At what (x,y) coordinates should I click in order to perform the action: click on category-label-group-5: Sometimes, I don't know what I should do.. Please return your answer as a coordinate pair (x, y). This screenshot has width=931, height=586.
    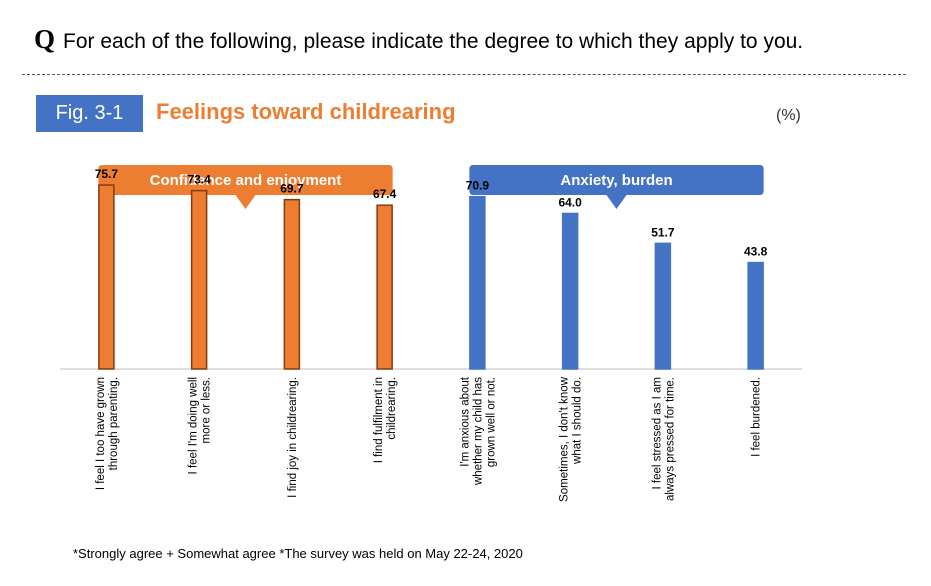
    Looking at the image, I should click on (571, 439).